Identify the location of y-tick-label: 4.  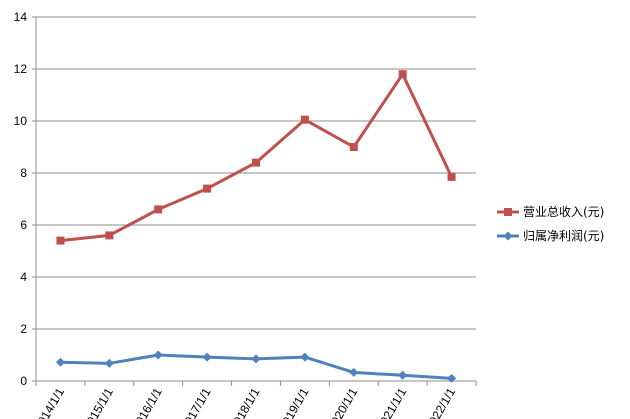
(23, 277).